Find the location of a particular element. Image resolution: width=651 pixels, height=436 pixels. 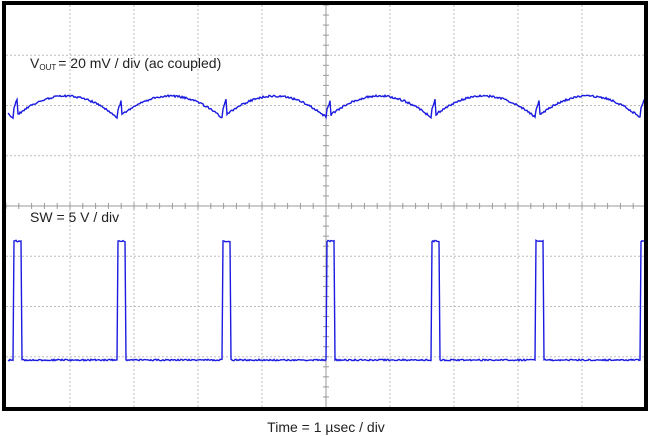

vout-waveform is located at coordinates (326, 107).